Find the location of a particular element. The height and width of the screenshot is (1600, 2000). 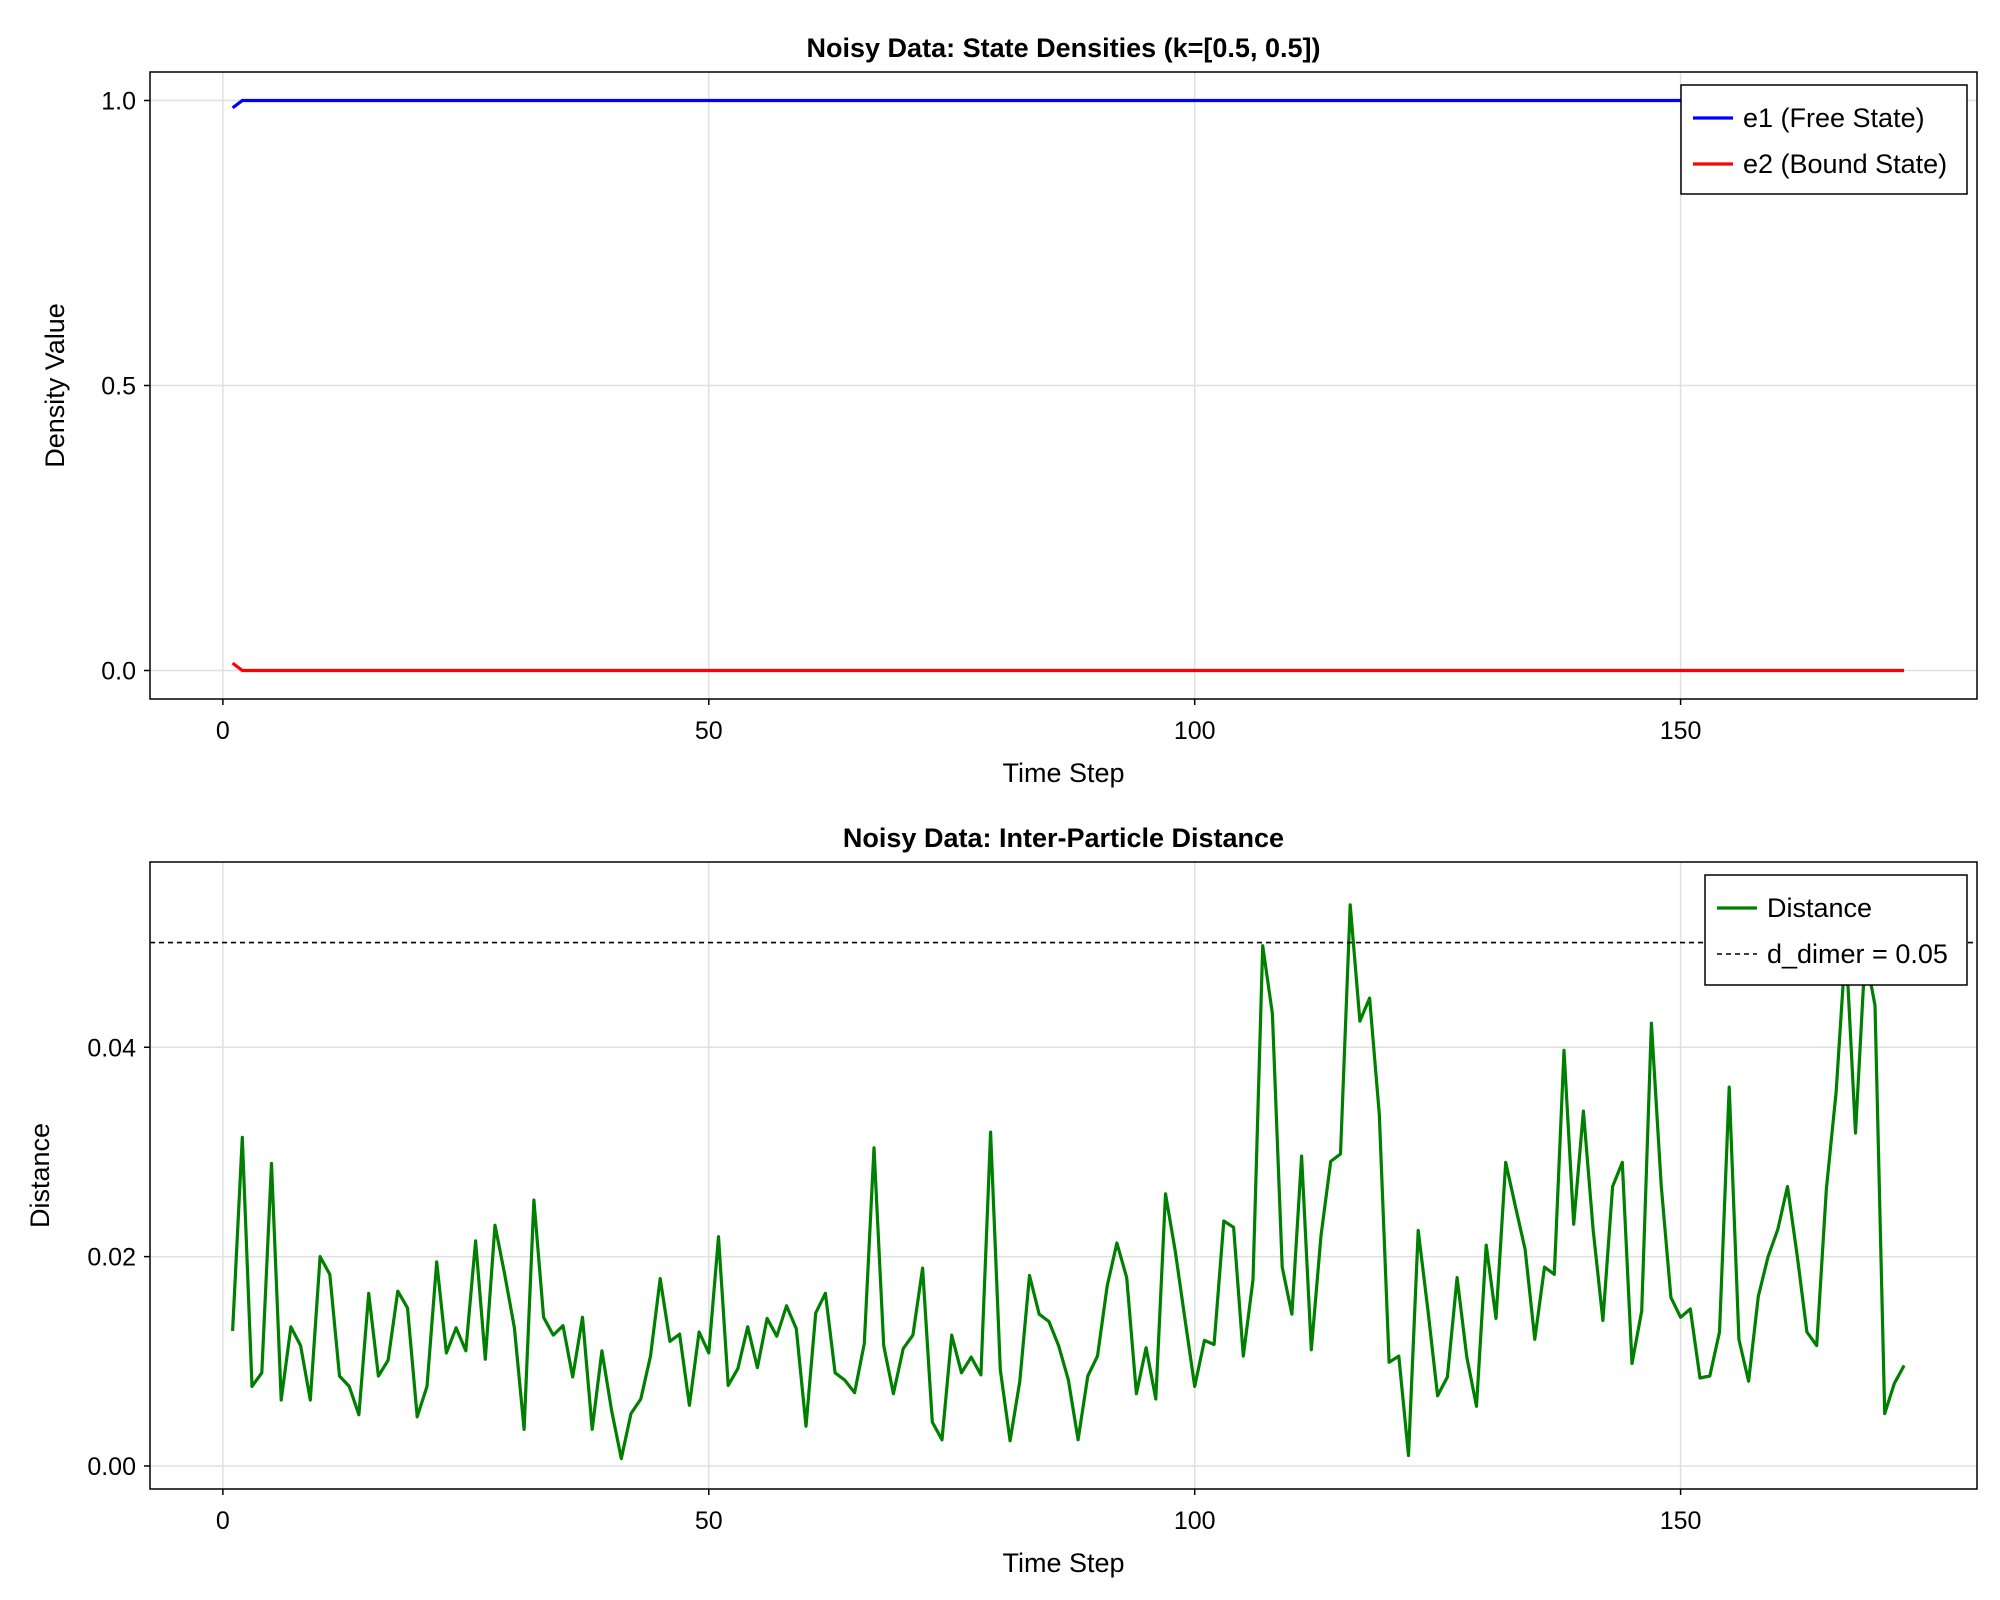

distance-y-ticks: 0.00 0.02 0.04 is located at coordinates (118, 1257).